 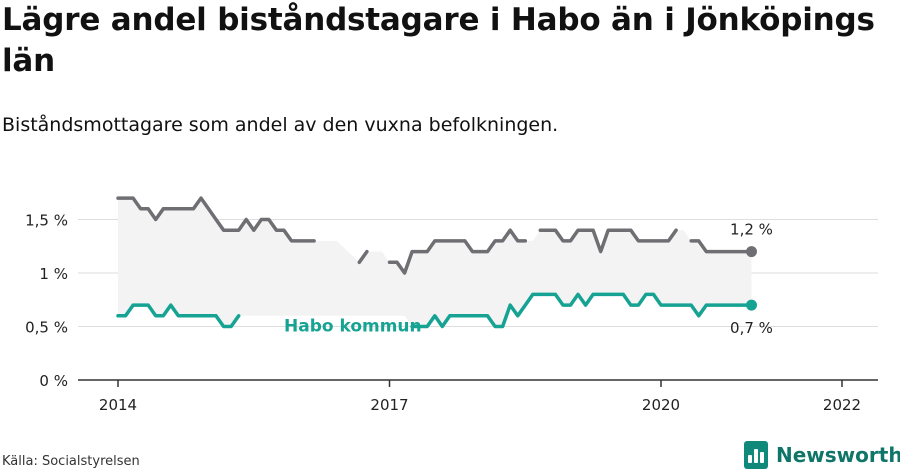 I want to click on y-tick-label: 1,5 %, so click(x=46, y=221).